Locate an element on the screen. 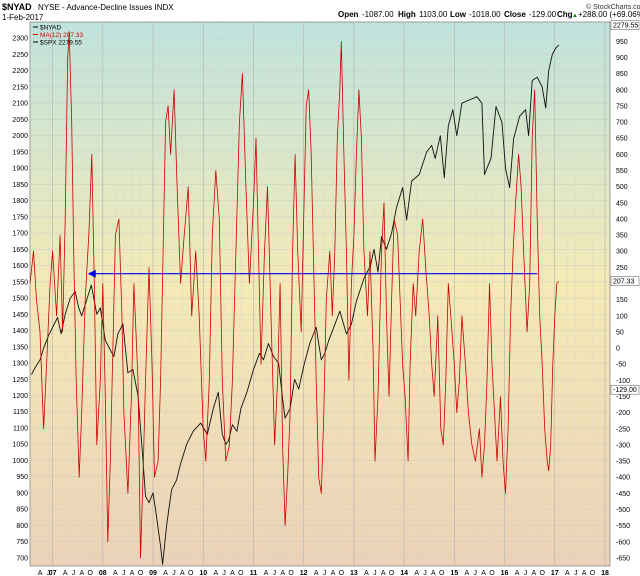 This screenshot has height=576, width=640. high-label: High is located at coordinates (407, 14).